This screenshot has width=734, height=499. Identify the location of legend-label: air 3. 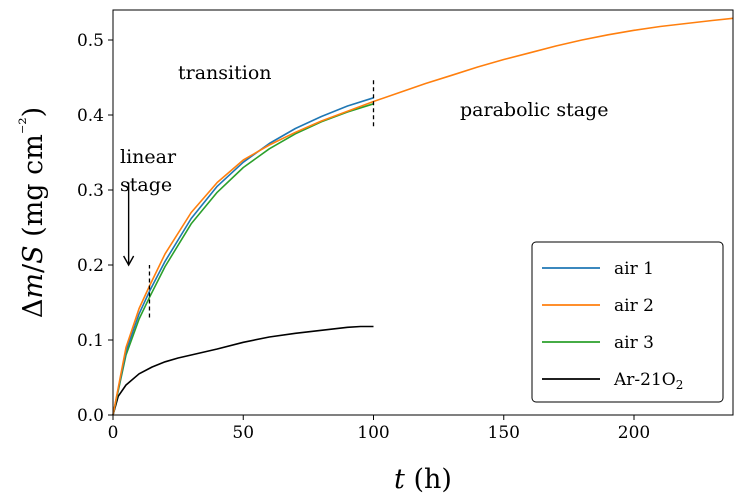
(634, 343).